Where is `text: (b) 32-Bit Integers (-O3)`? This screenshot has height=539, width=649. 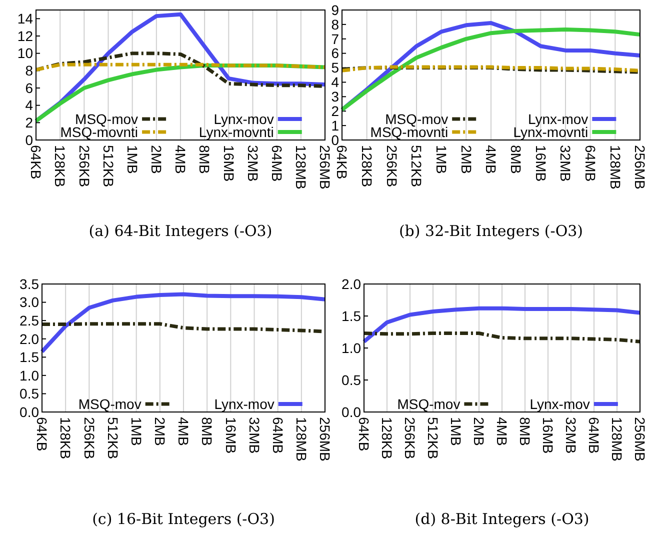 text: (b) 32-Bit Integers (-O3) is located at coordinates (491, 231).